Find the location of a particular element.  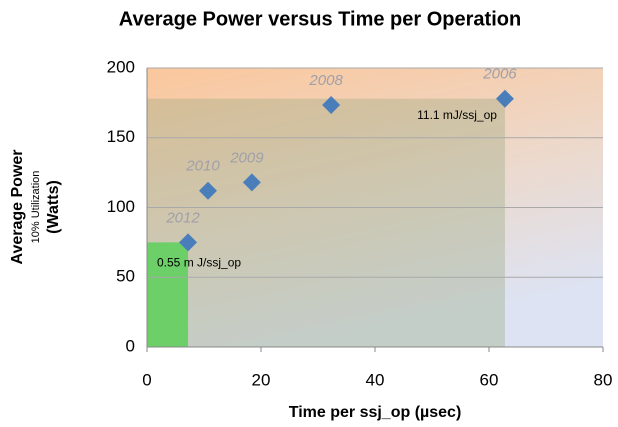

point-label: 2010 is located at coordinates (202, 166).